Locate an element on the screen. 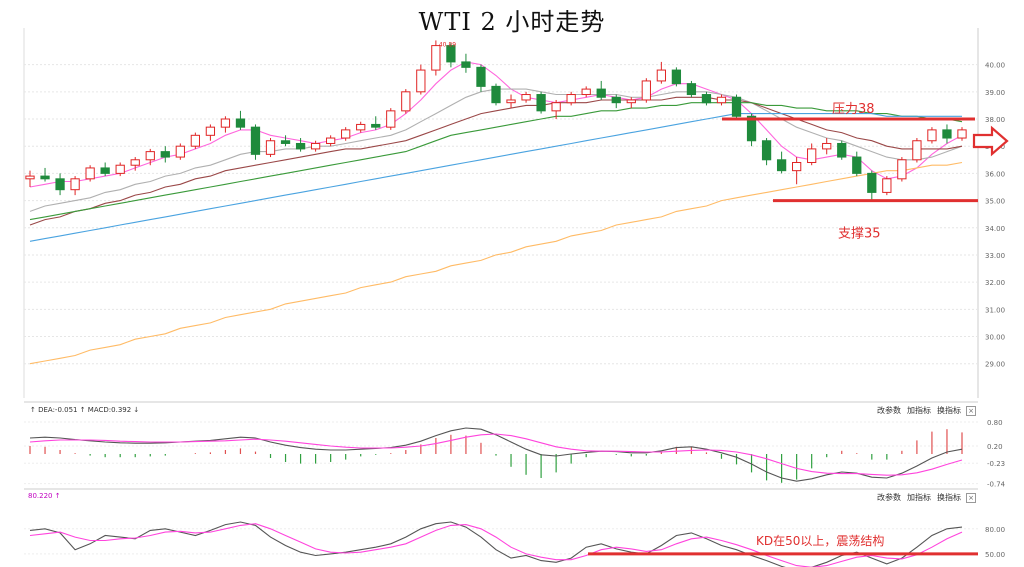 The image size is (1024, 567). kd-y-tick-label: 50.00 is located at coordinates (995, 555).